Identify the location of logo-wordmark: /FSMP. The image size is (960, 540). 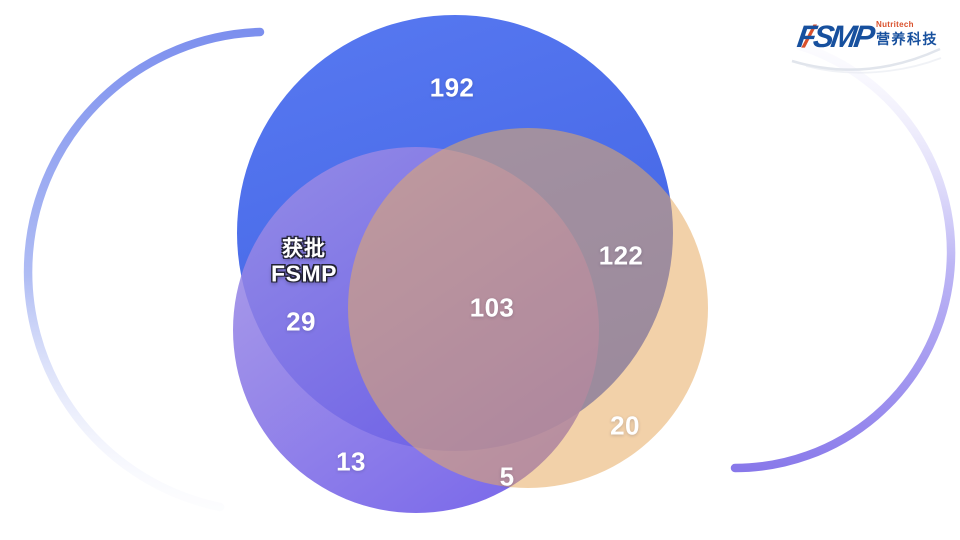
(834, 36).